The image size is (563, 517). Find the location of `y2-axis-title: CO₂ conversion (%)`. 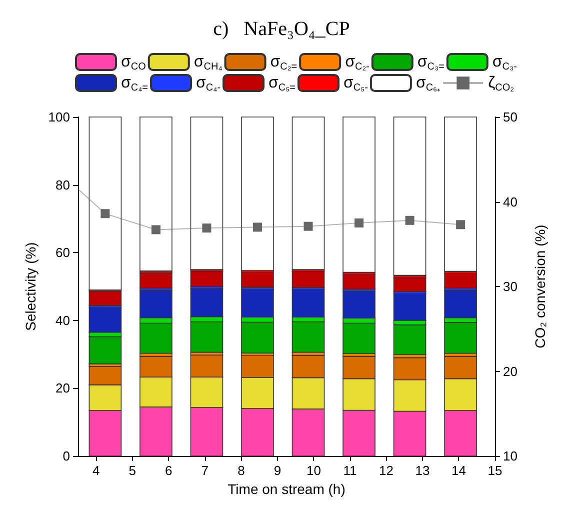

y2-axis-title: CO₂ conversion (%) is located at coordinates (540, 286).